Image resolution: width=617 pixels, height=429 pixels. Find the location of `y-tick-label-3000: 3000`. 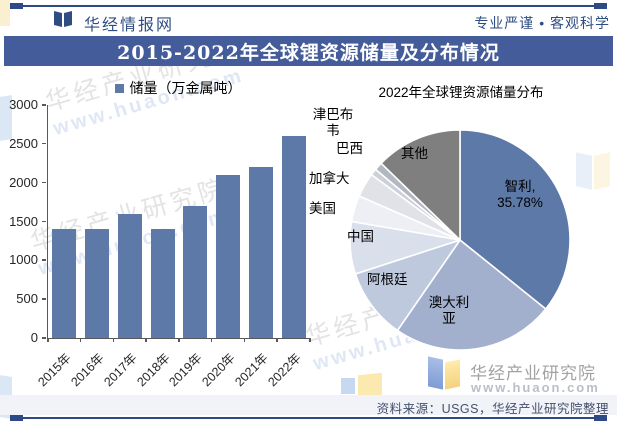

y-tick-label-3000: 3000 is located at coordinates (23, 104).